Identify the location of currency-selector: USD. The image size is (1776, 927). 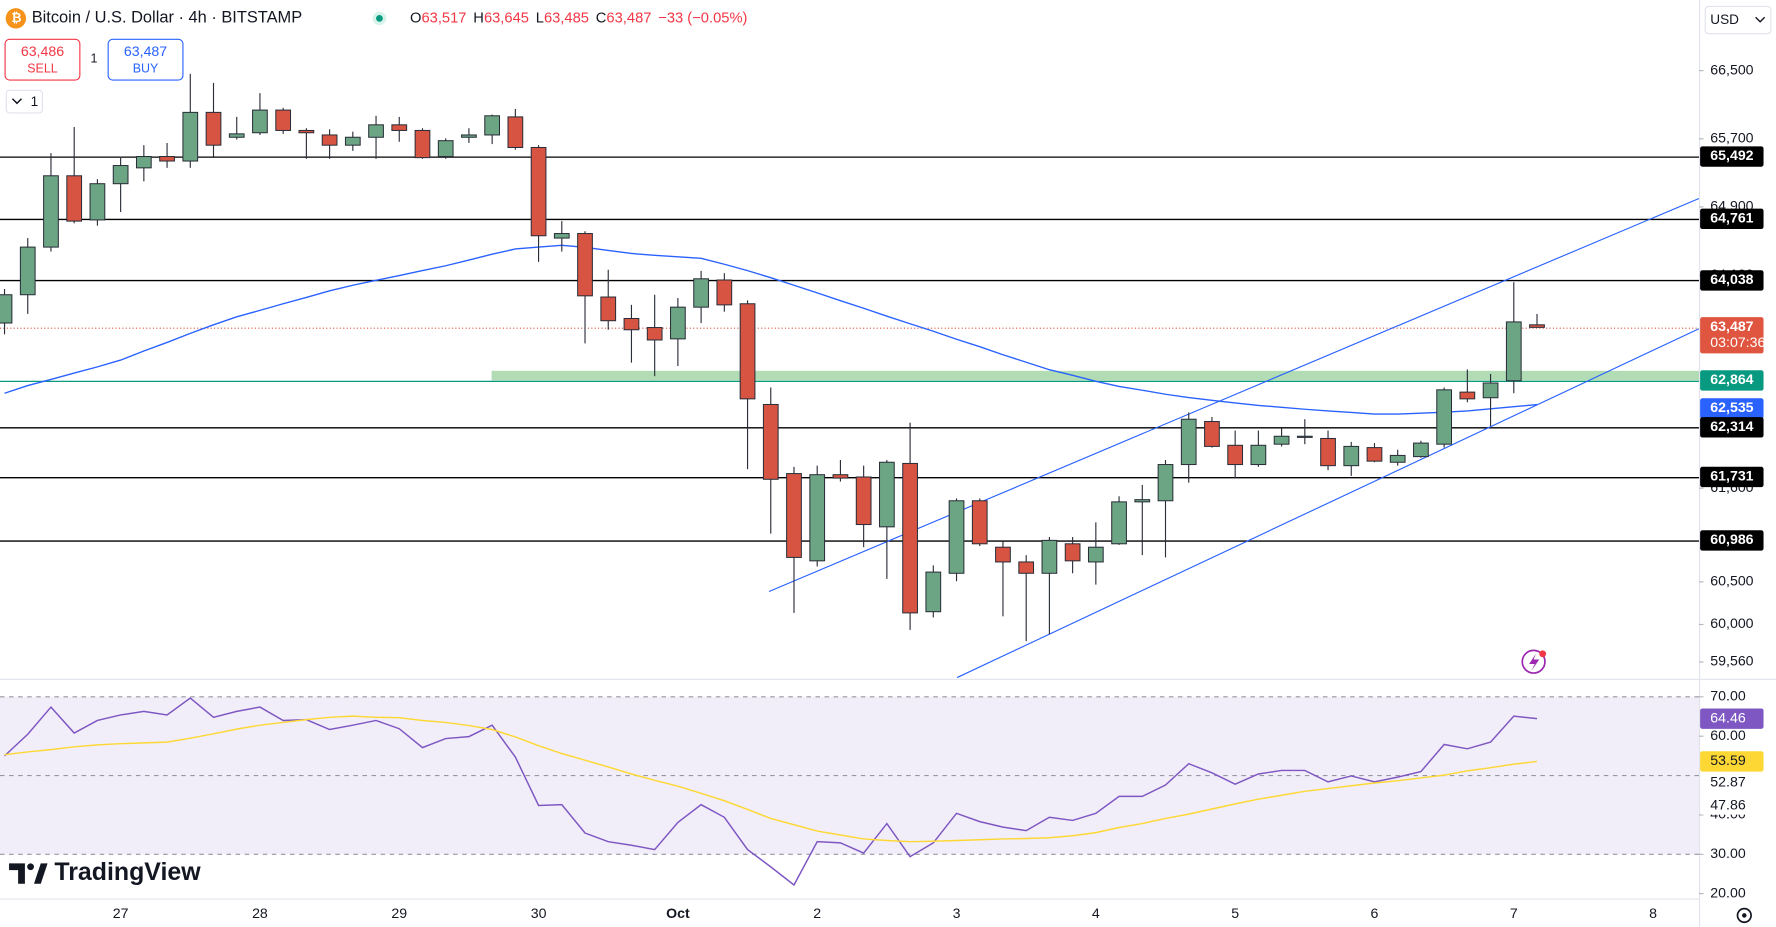
(1738, 20).